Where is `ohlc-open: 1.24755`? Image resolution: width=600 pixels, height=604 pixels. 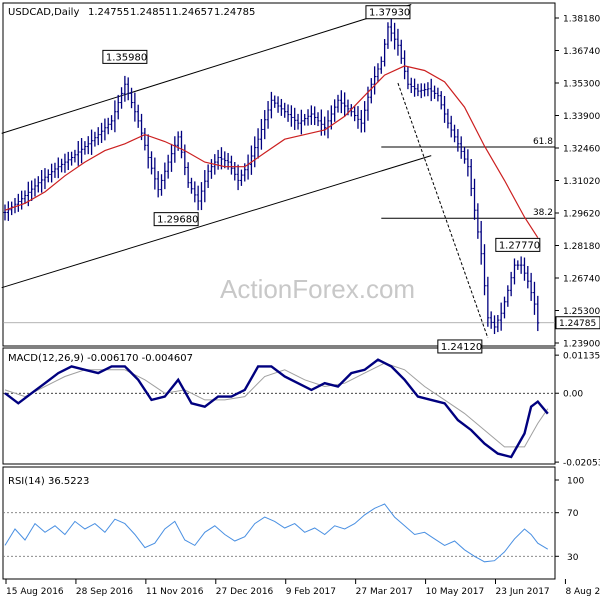
ohlc-open: 1.24755 is located at coordinates (108, 12).